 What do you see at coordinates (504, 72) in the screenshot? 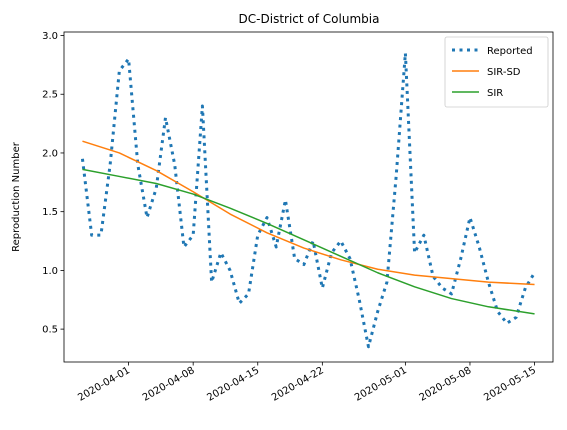
I see `legend-label: SIR-SD` at bounding box center [504, 72].